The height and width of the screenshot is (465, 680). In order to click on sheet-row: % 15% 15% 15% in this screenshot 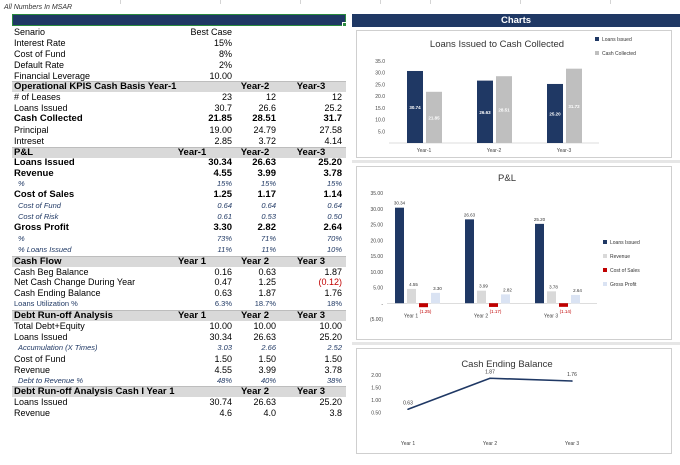, I will do `click(179, 184)`.